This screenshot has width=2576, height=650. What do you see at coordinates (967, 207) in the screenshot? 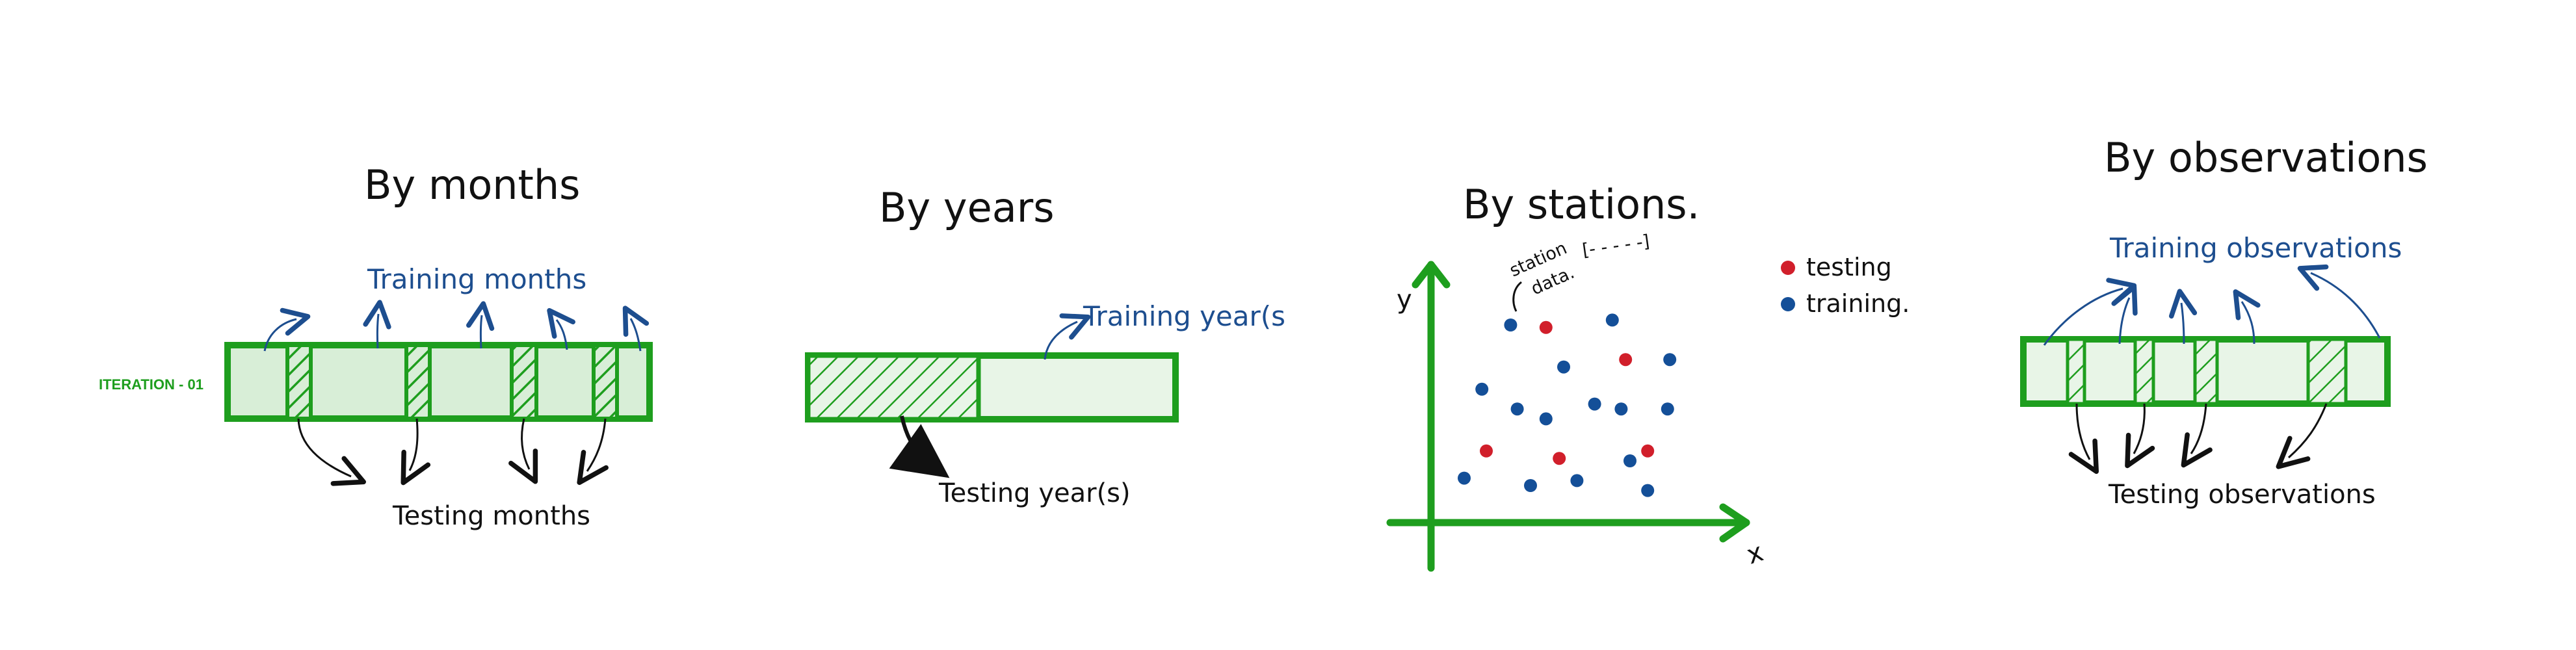
I see `by-years-title: By years` at bounding box center [967, 207].